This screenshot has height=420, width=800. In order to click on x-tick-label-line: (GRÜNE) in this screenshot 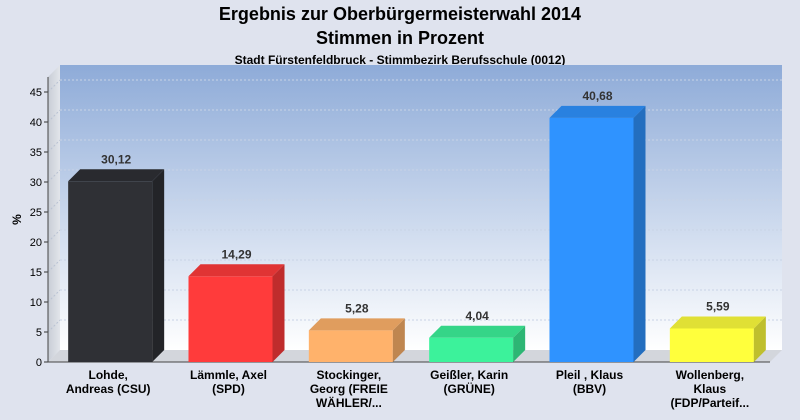, I will do `click(469, 388)`.